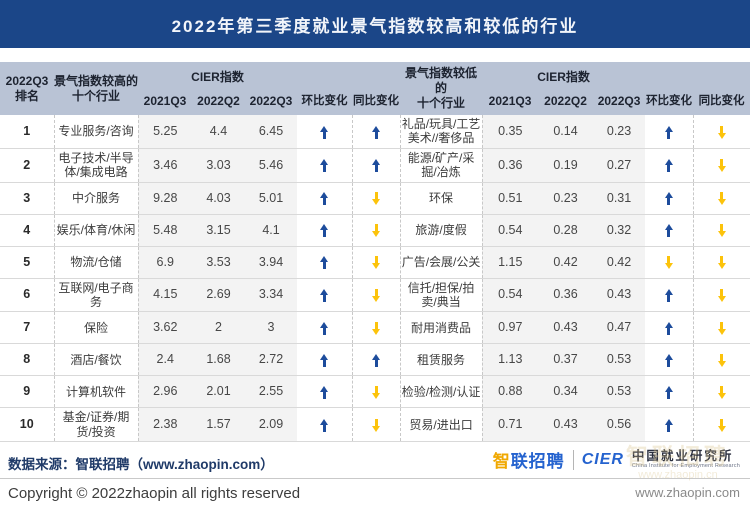 The image size is (750, 526). I want to click on table-row: 4 娱乐/体育/休闲 5.48 3.15 4.1 旅游/度假 0.54 0.28 0.32, so click(375, 230).